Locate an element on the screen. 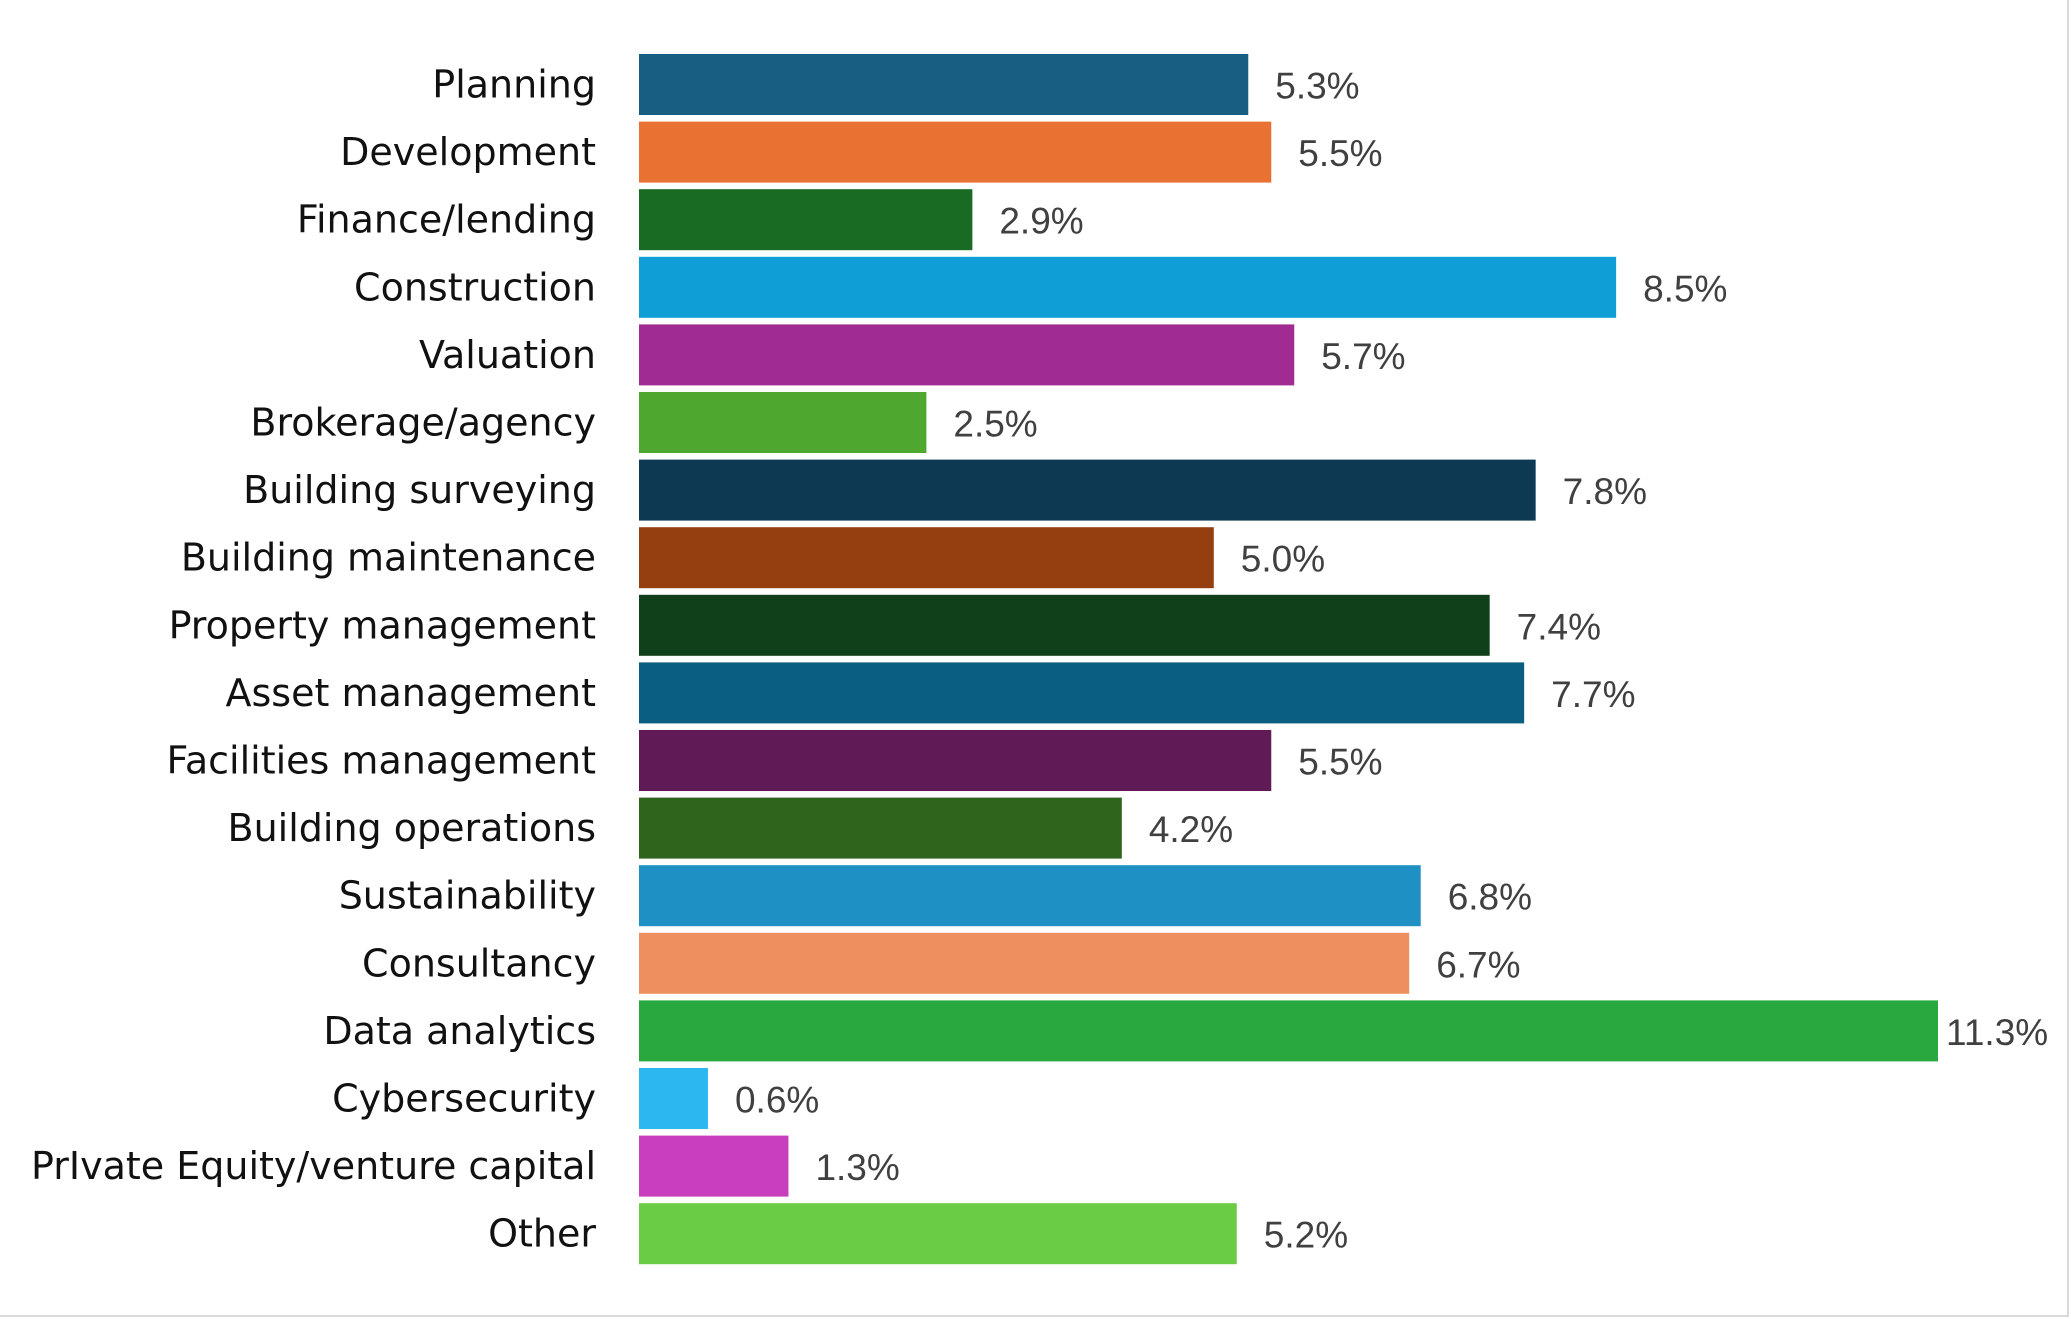 The width and height of the screenshot is (2071, 1319). data-label: 2.5% is located at coordinates (995, 424).